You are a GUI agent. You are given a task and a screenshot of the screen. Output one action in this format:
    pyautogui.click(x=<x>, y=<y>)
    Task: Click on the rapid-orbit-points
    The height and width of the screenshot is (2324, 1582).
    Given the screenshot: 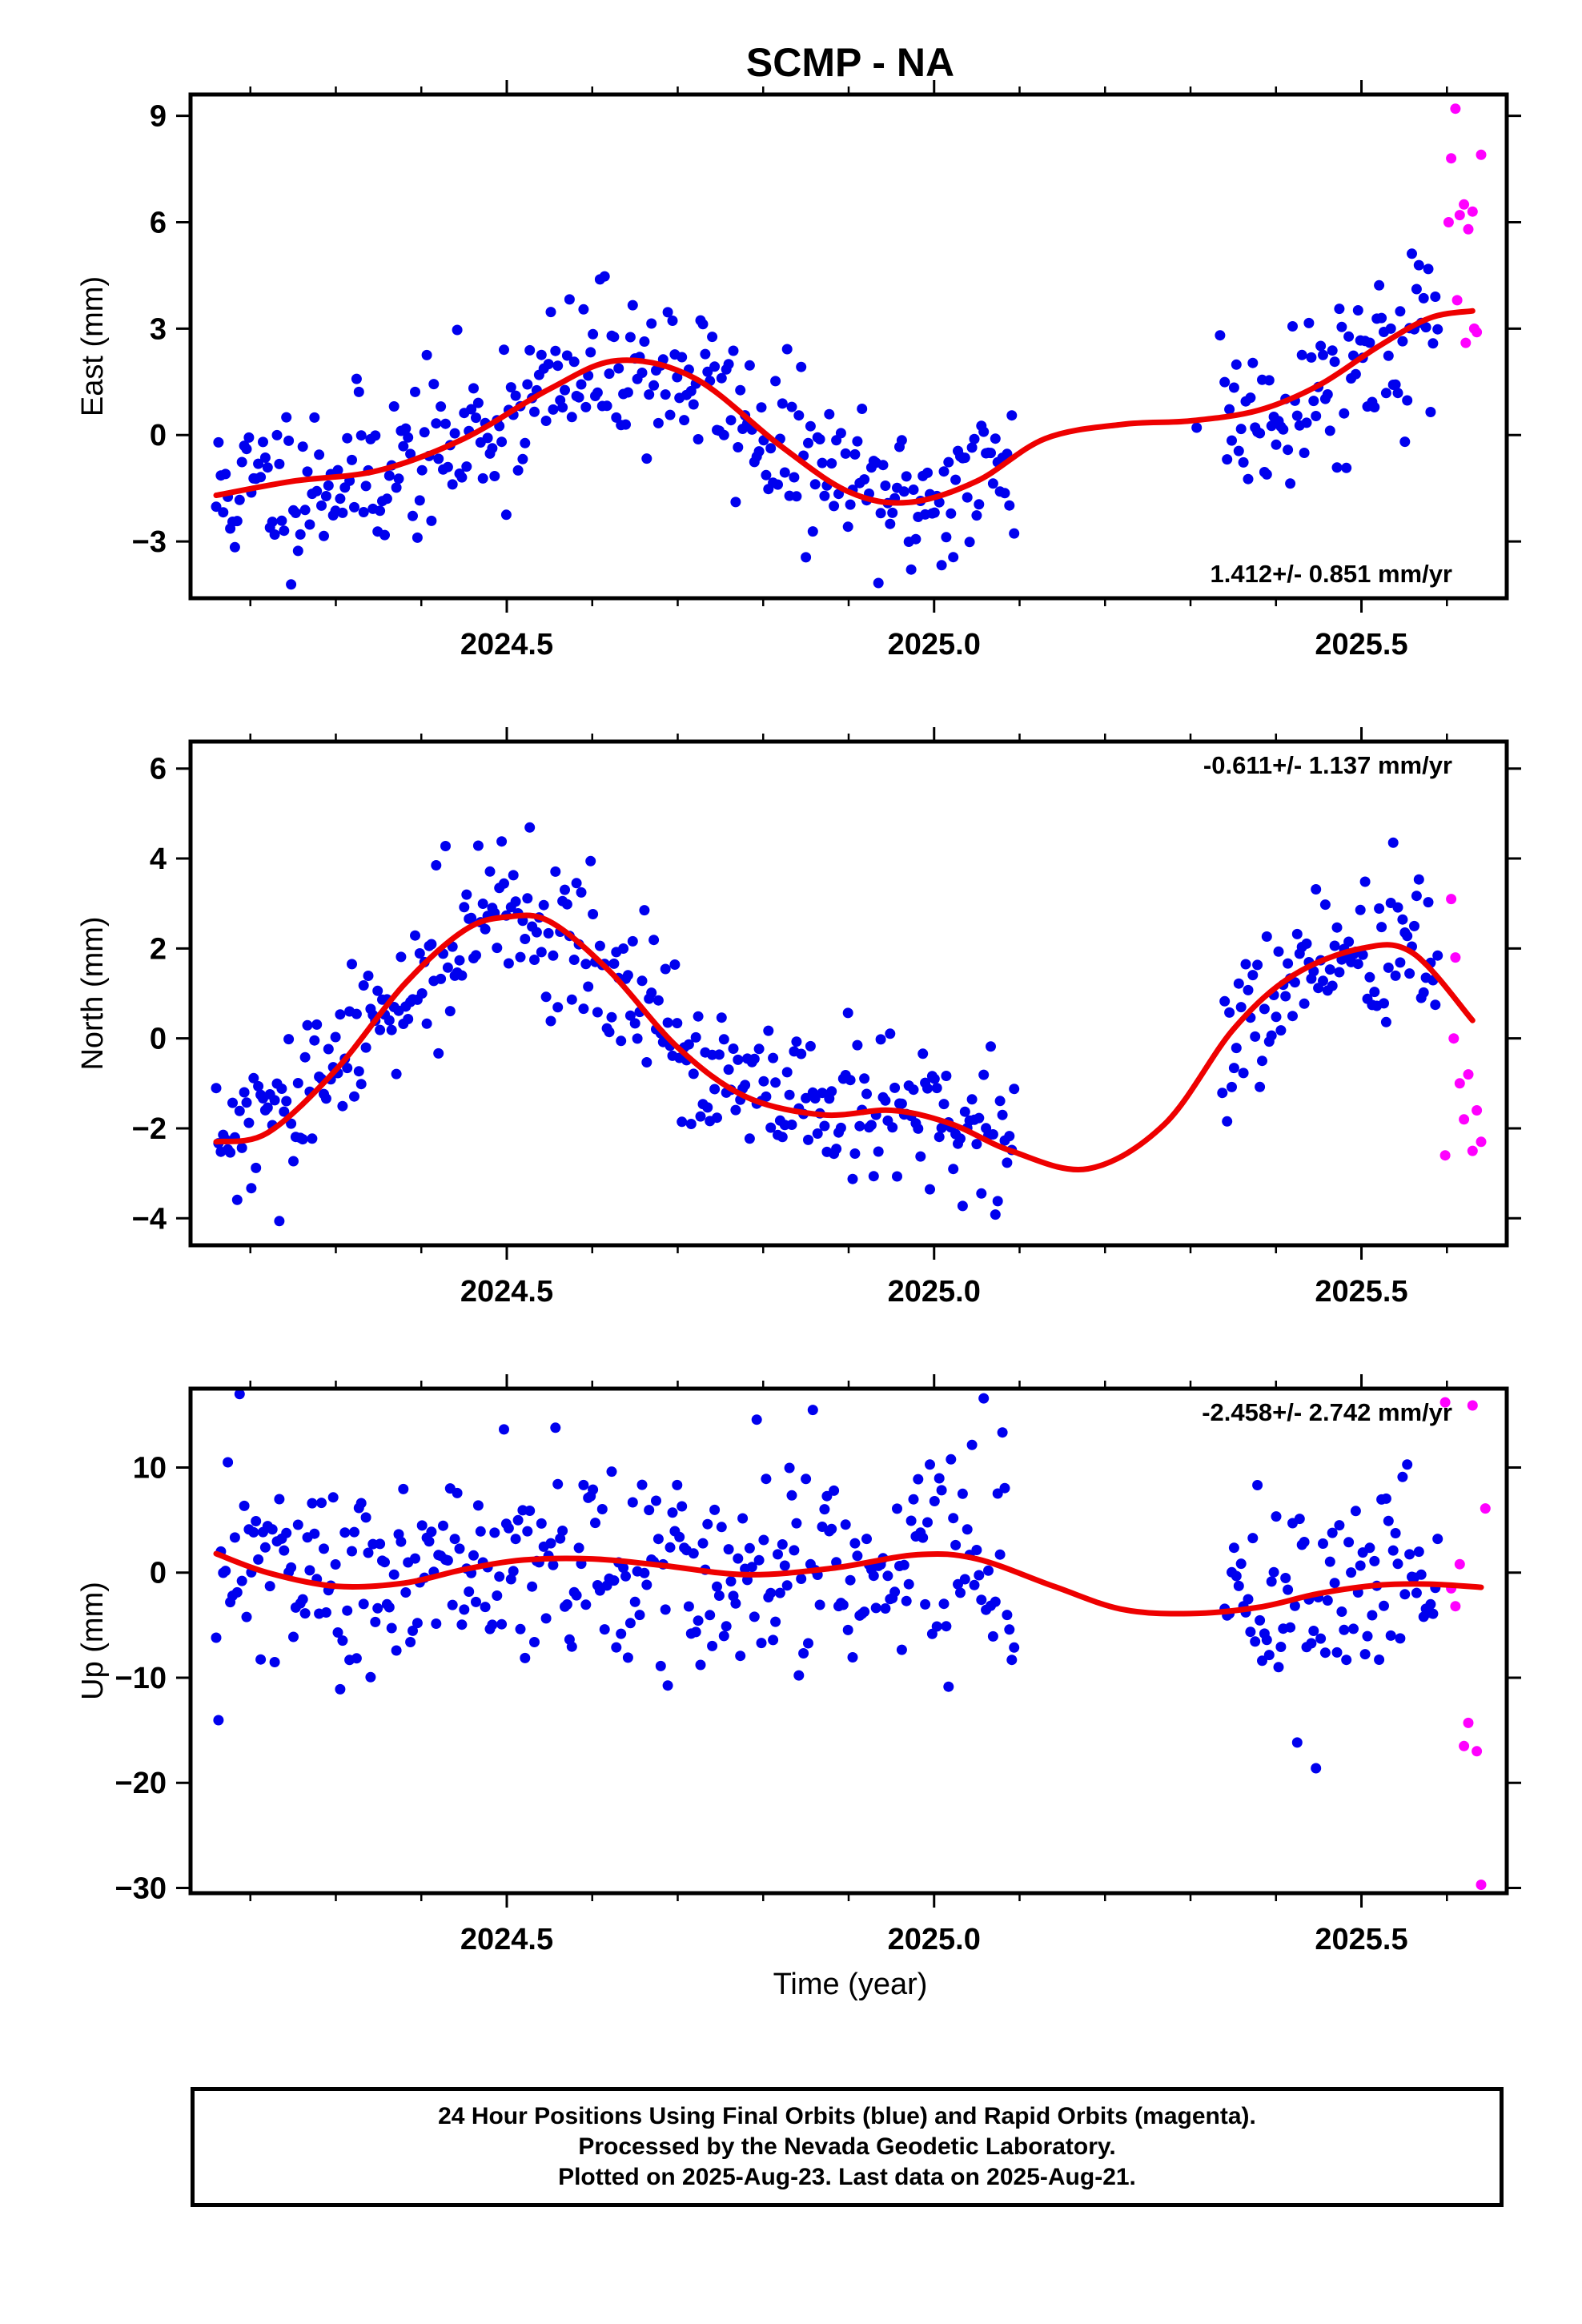 What is the action you would take?
    pyautogui.click(x=1465, y=225)
    